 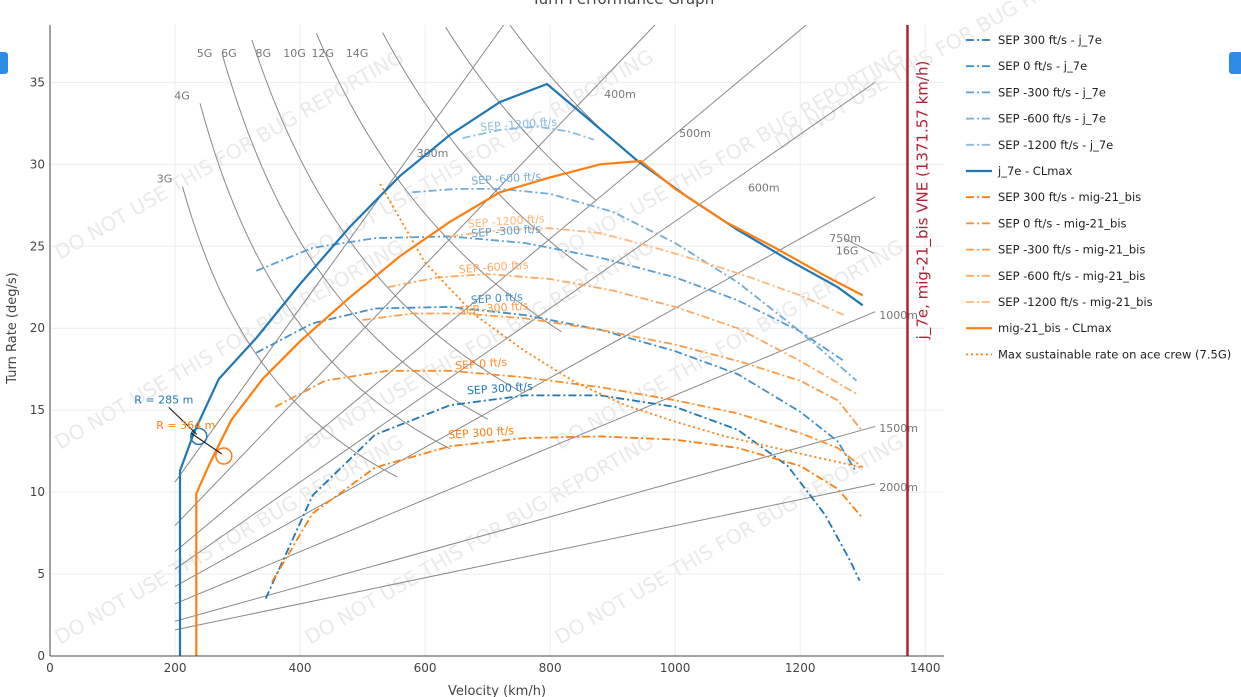 What do you see at coordinates (1114, 354) in the screenshot?
I see `legend-item: Max sustainable rate on ace crew (7.5G)` at bounding box center [1114, 354].